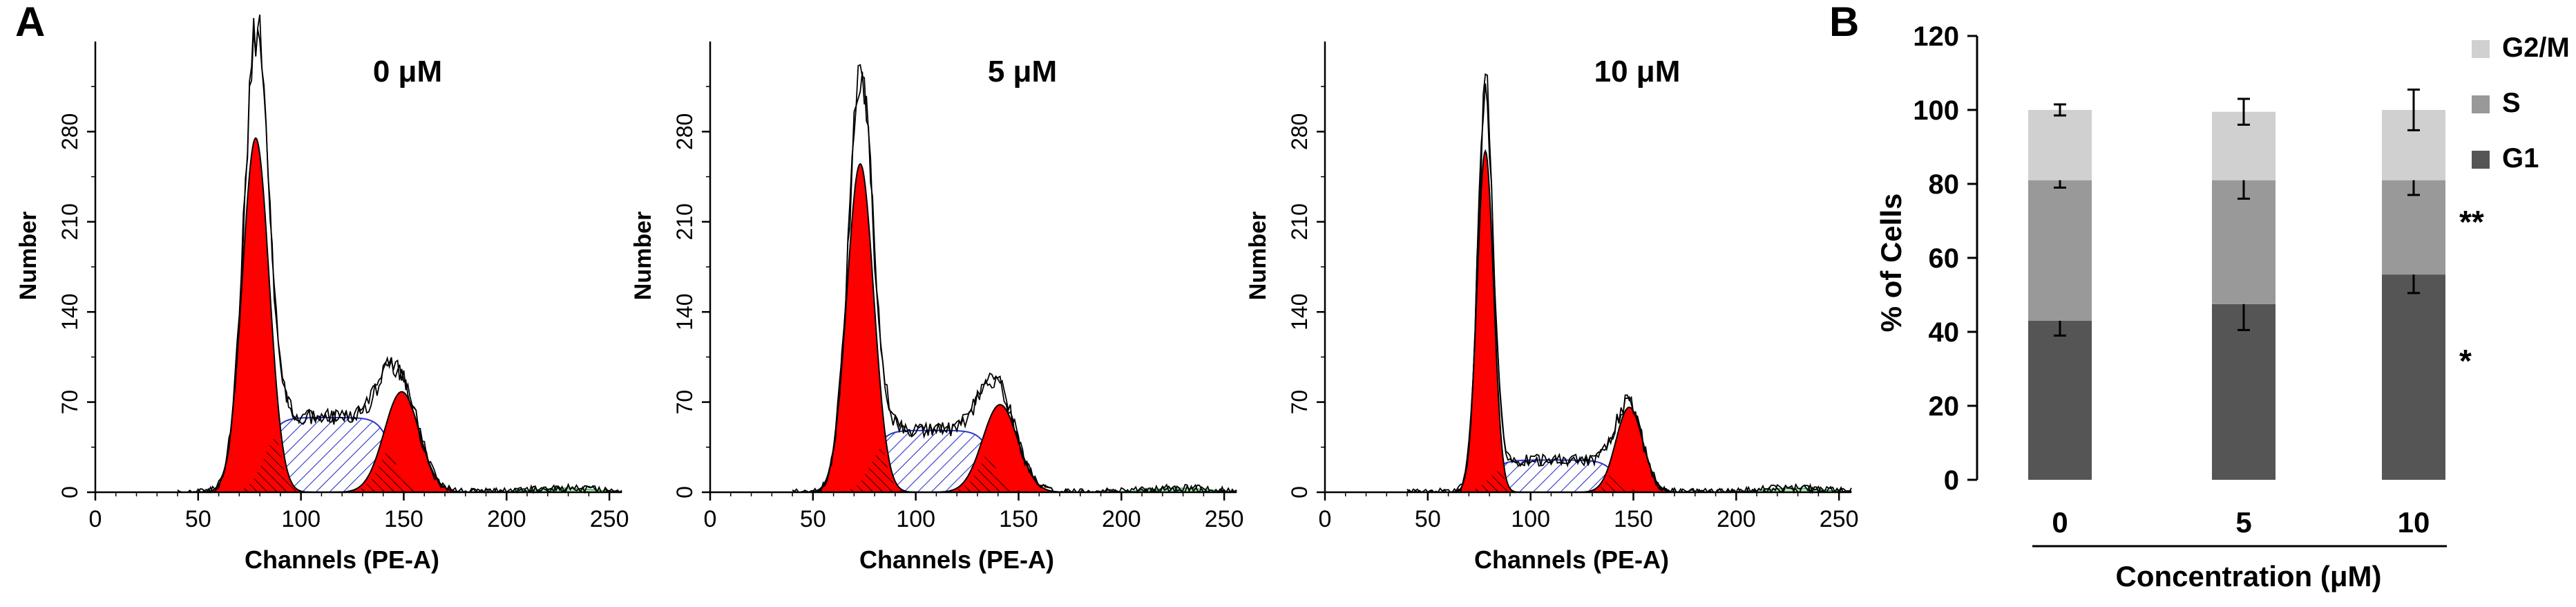 This screenshot has height=607, width=2576. Describe the element at coordinates (2249, 576) in the screenshot. I see `x-axis-label: Concentration (μM)` at that location.